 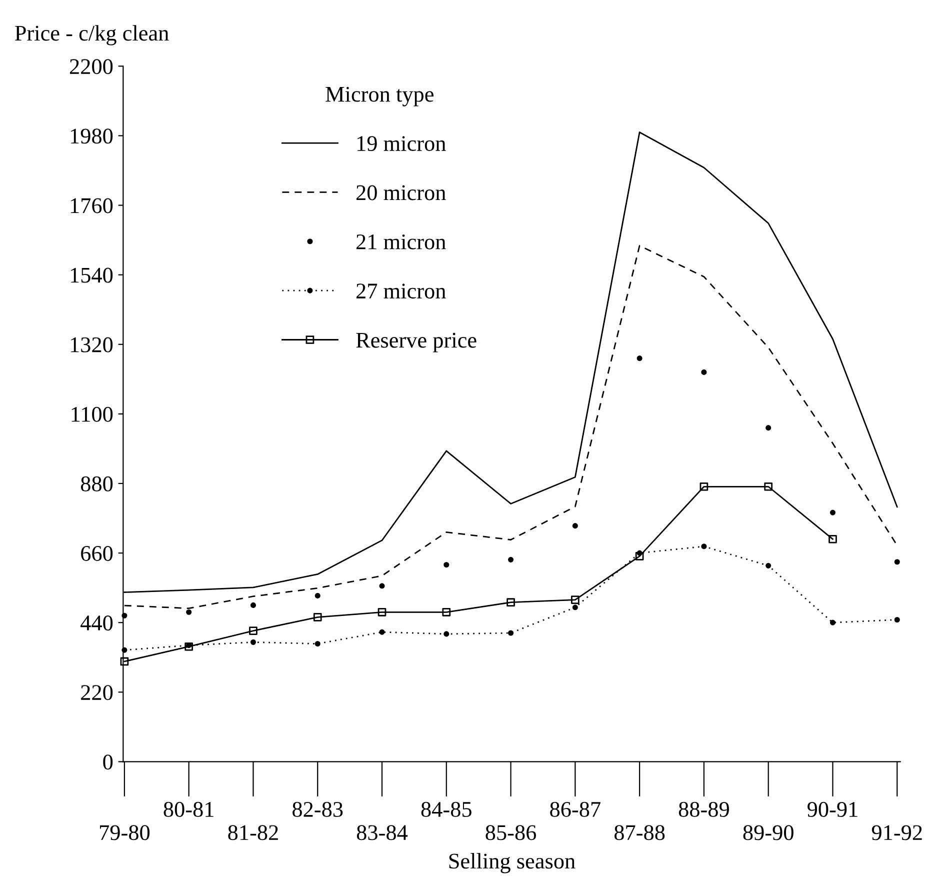 What do you see at coordinates (92, 414) in the screenshot?
I see `y-tick-label: 1100` at bounding box center [92, 414].